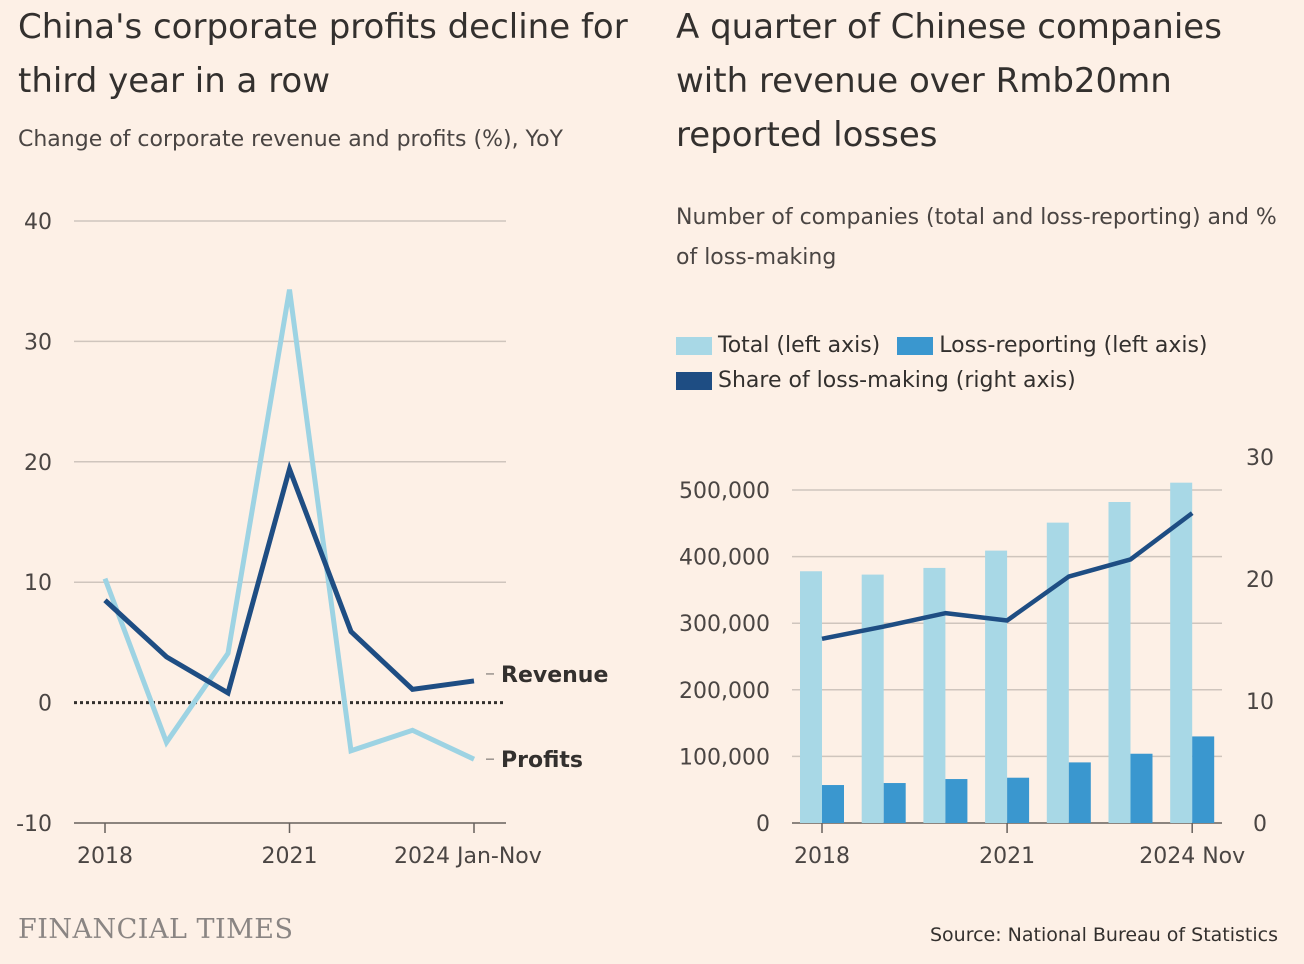  I want to click on right-x-tick-label: 2024 Nov, so click(1192, 856).